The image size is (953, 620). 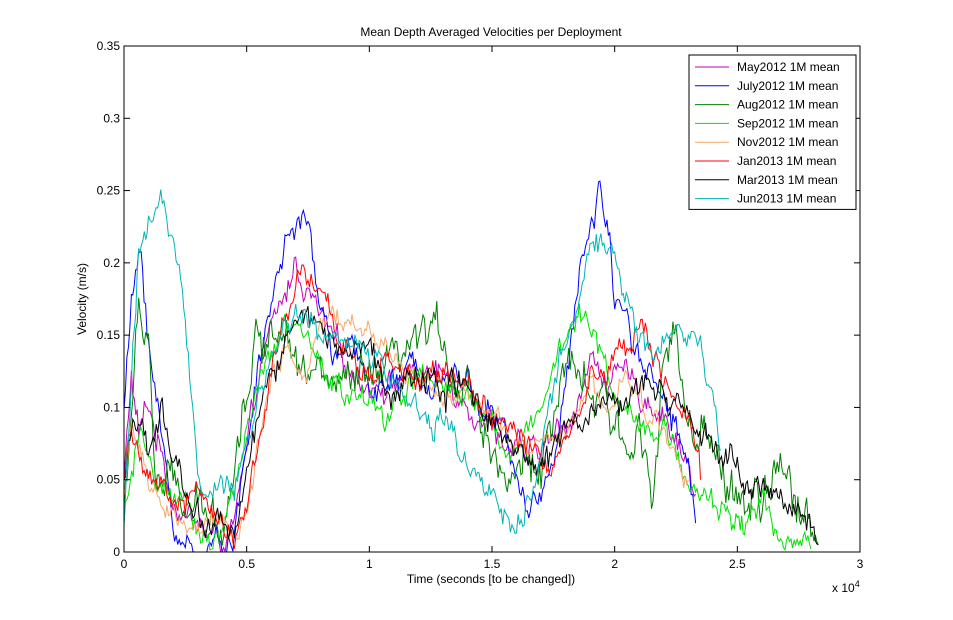 I want to click on x-tick-label: 1.5, so click(x=492, y=564).